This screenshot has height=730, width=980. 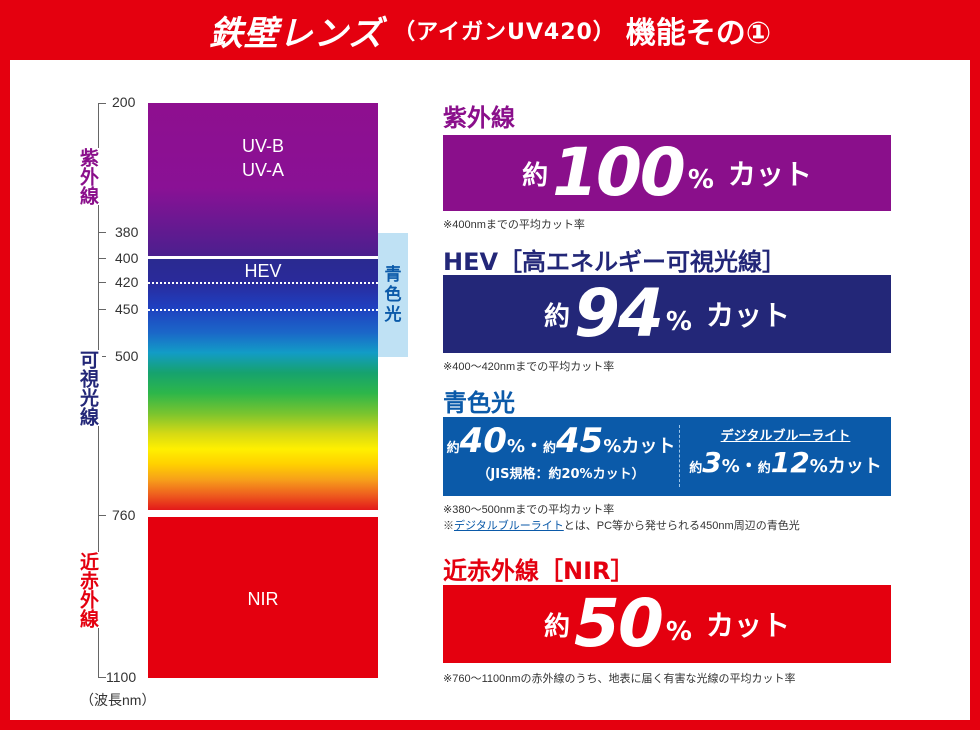 I want to click on hev-title: HEV［高エネルギー可視光線］, so click(x=615, y=262).